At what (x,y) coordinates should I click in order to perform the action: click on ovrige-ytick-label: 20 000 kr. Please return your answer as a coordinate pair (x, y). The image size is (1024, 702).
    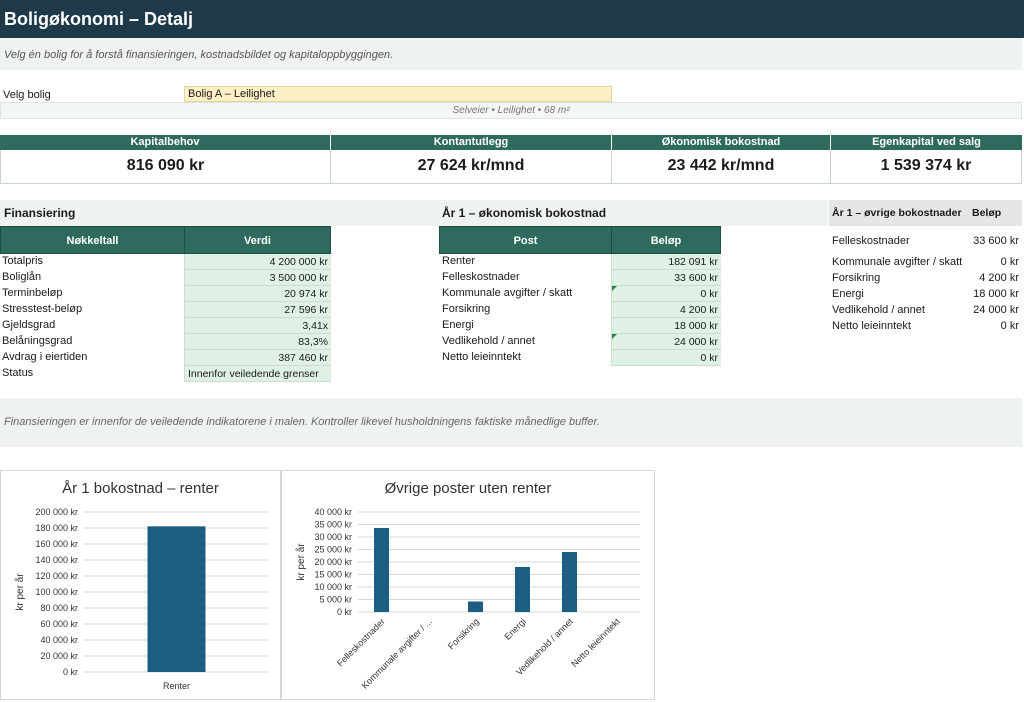
    Looking at the image, I should click on (333, 562).